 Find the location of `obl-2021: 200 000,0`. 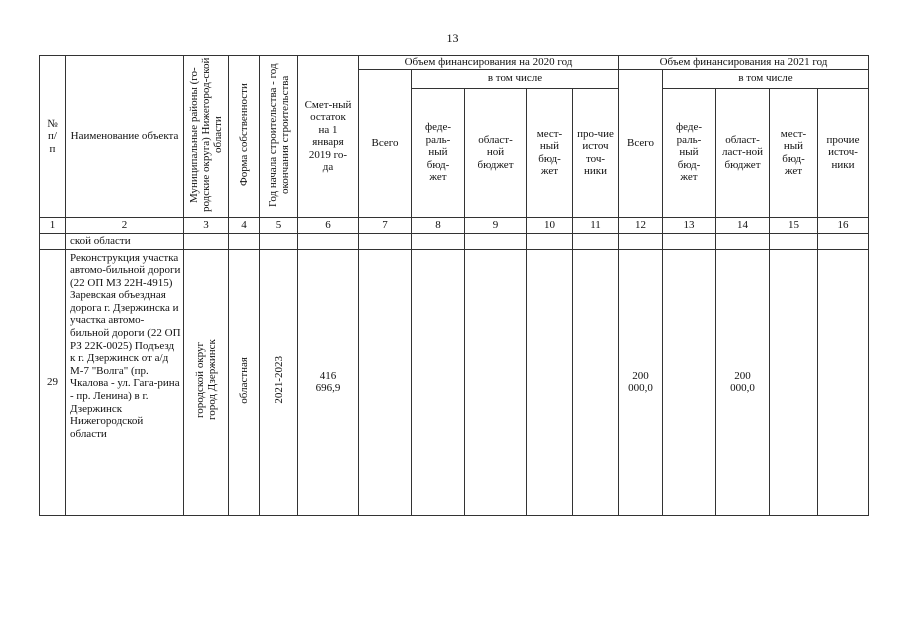

obl-2021: 200 000,0 is located at coordinates (742, 382).